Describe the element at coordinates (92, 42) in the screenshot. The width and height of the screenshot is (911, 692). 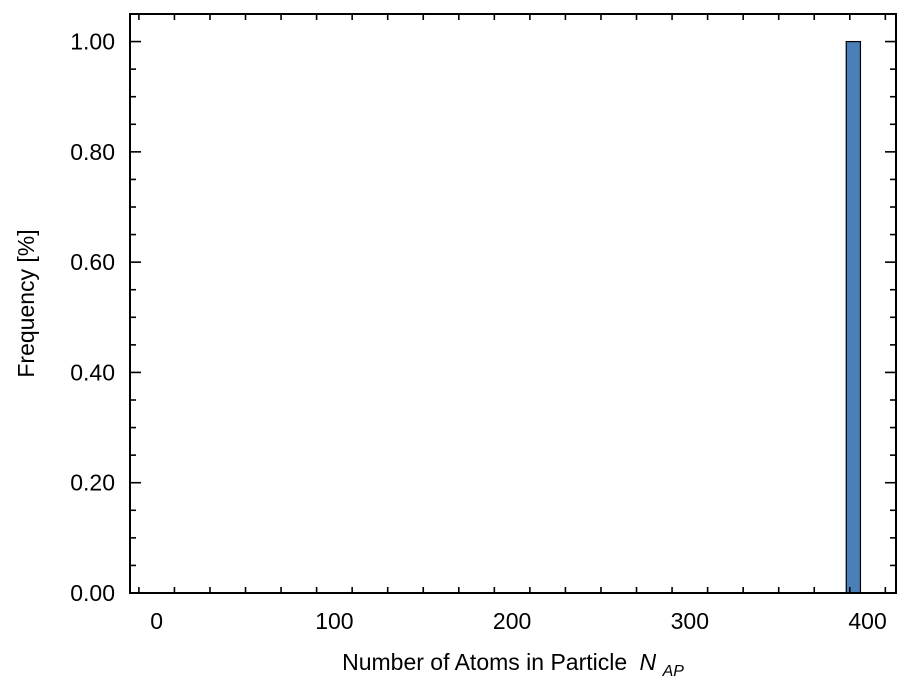
I see `y-tick-label: 1.00` at that location.